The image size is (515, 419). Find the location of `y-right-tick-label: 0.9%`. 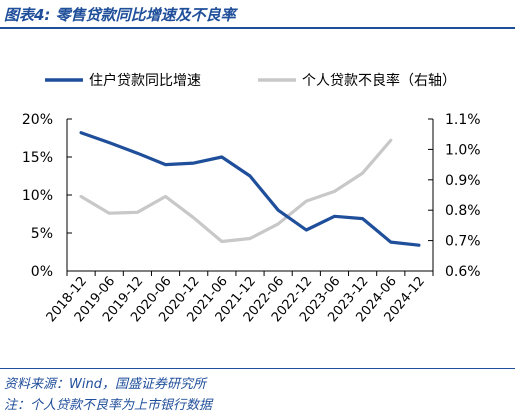

y-right-tick-label: 0.9% is located at coordinates (463, 181).